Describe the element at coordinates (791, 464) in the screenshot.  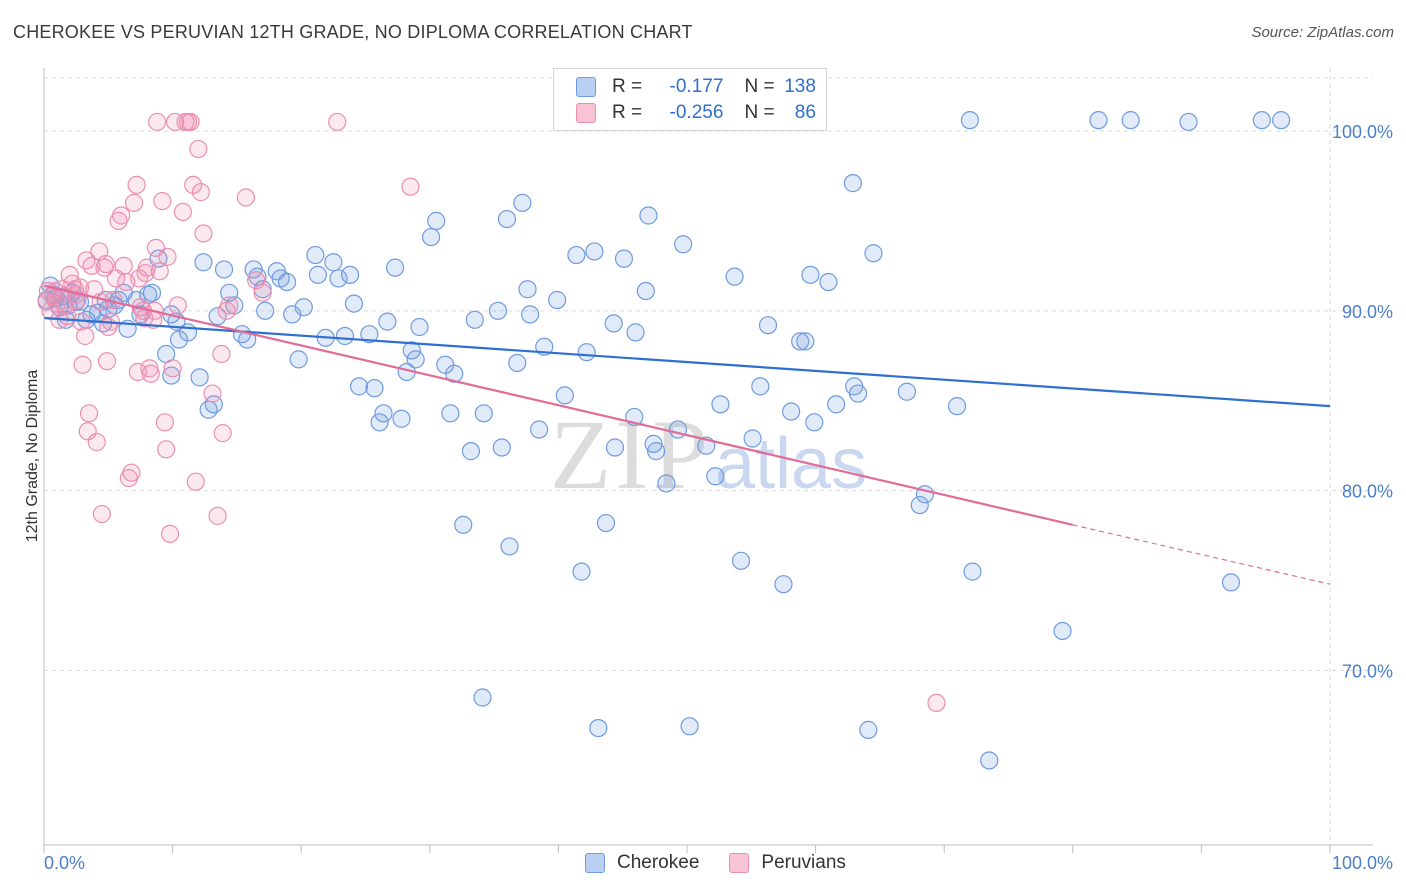
I see `watermark-atlas: atlas` at that location.